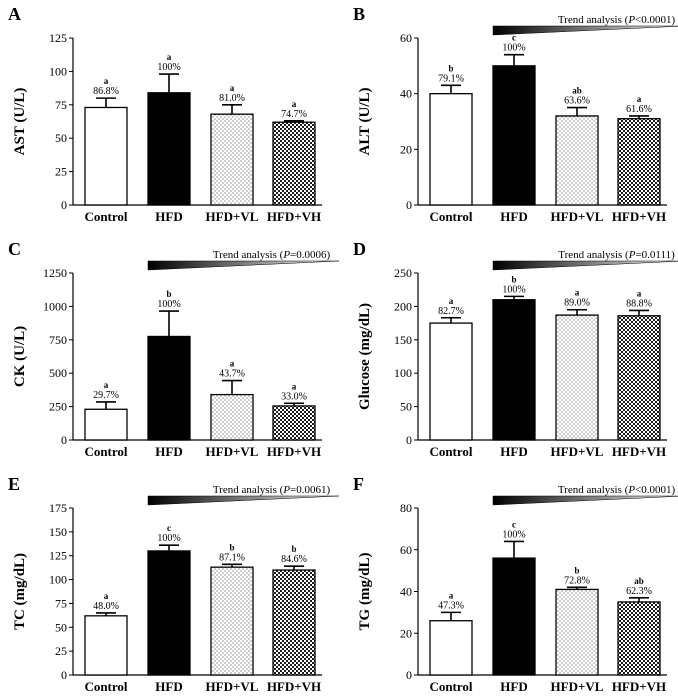  Describe the element at coordinates (61, 627) in the screenshot. I see `y-tick-label-e: 50` at that location.